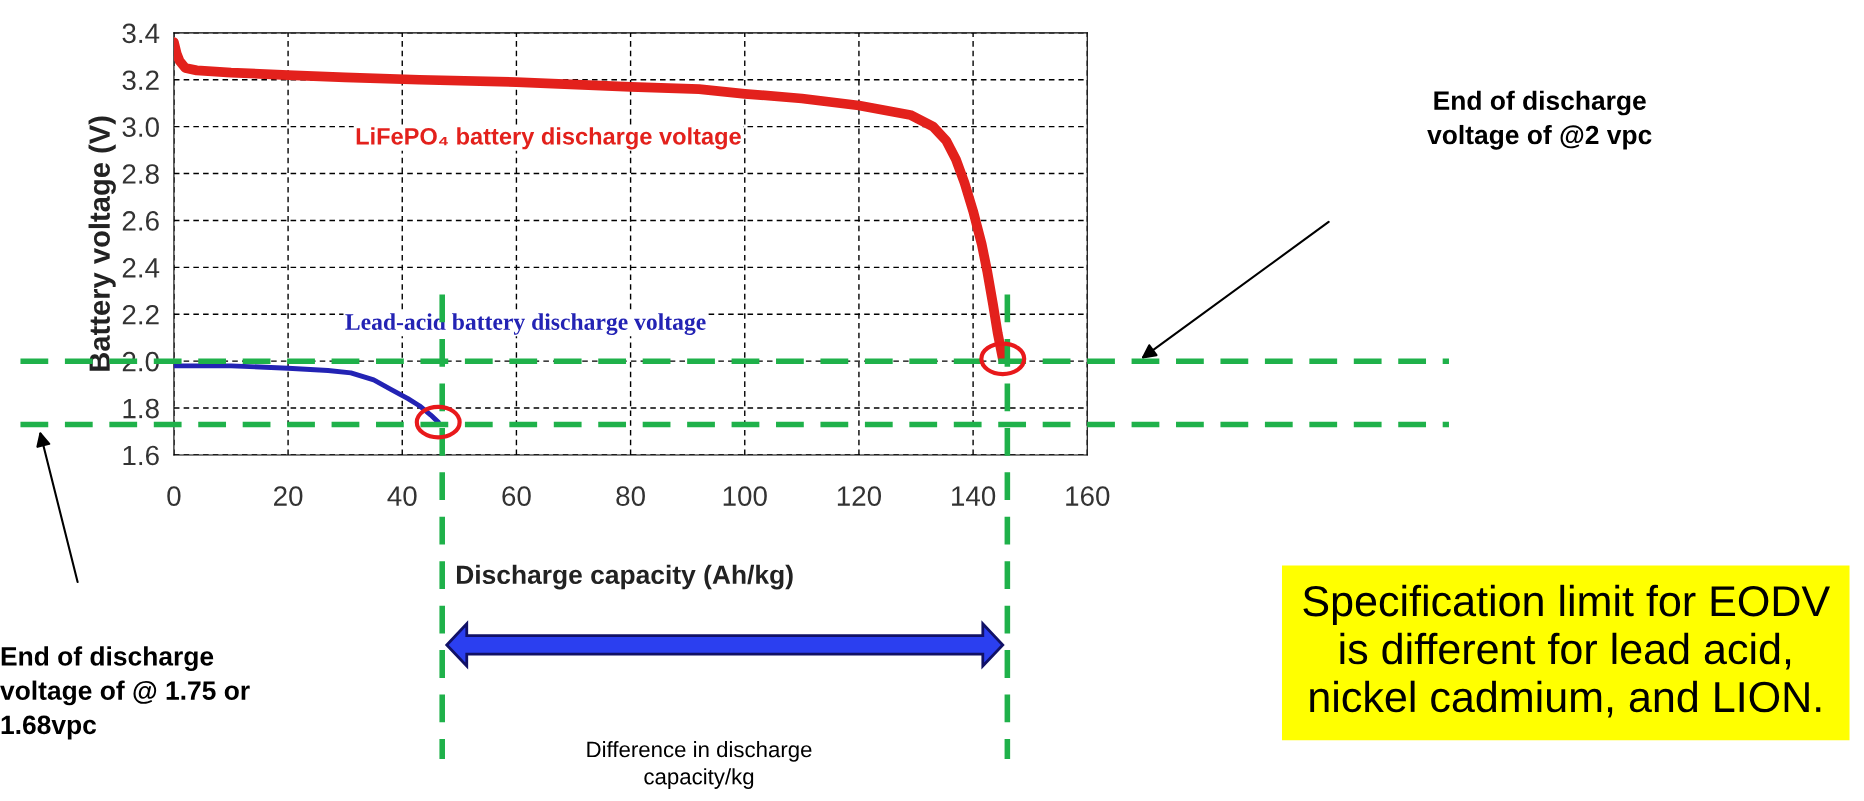  Describe the element at coordinates (699, 765) in the screenshot. I see `text: Difference in discharge capacity/kg` at that location.